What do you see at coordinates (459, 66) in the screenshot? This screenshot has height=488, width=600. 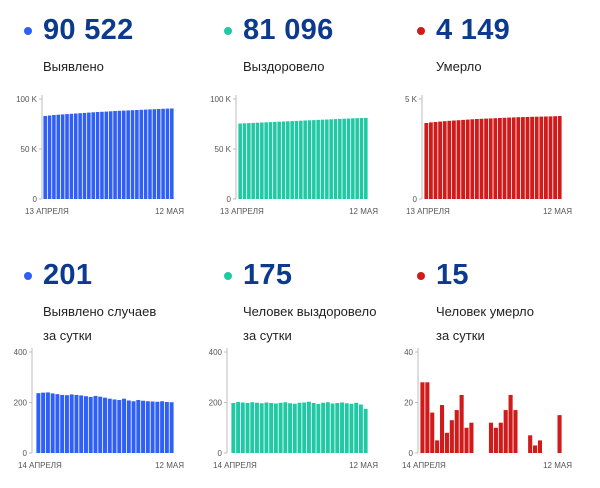 I see `stat-label: Умерло` at bounding box center [459, 66].